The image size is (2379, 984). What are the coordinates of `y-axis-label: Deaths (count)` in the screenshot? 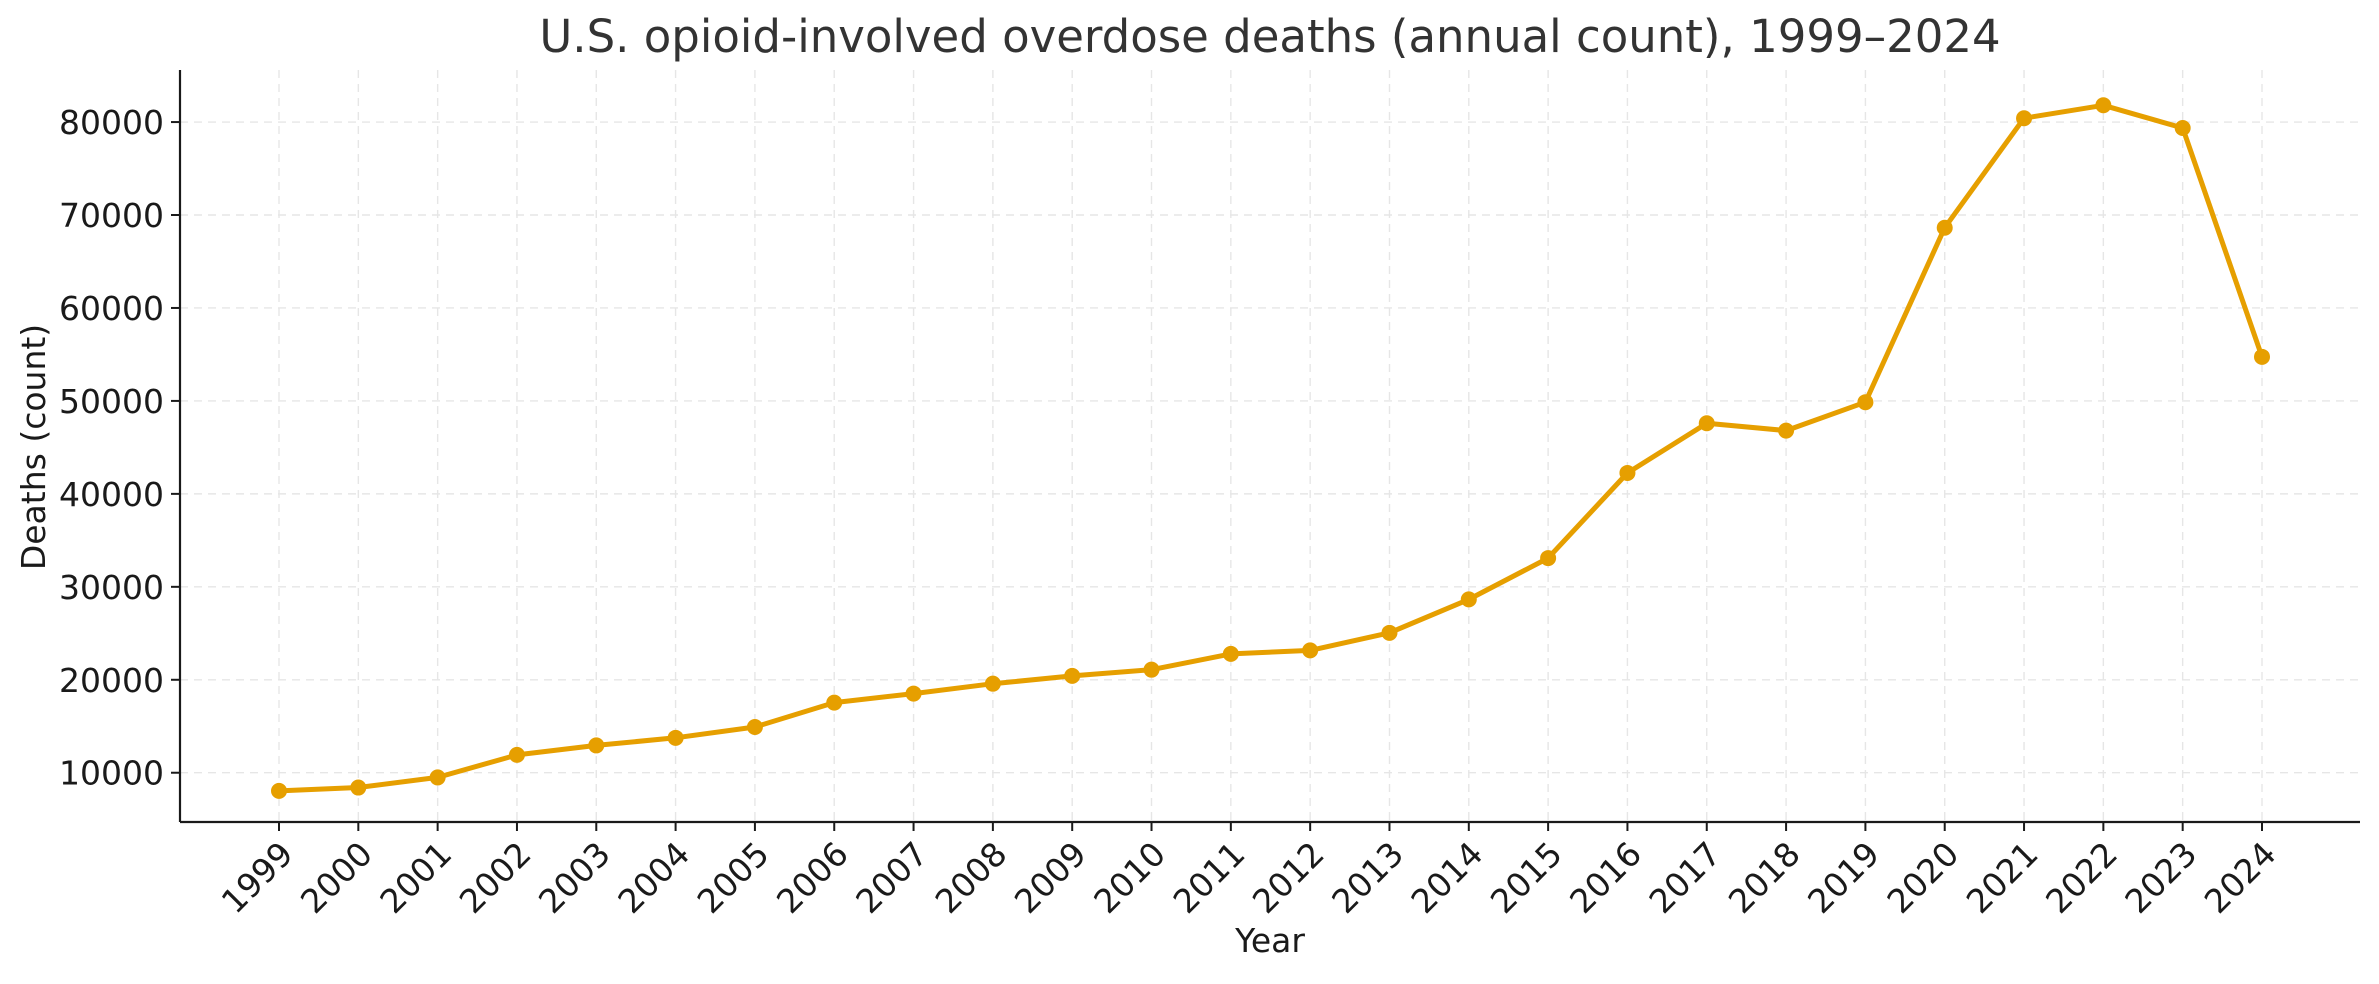 It's located at (33, 447).